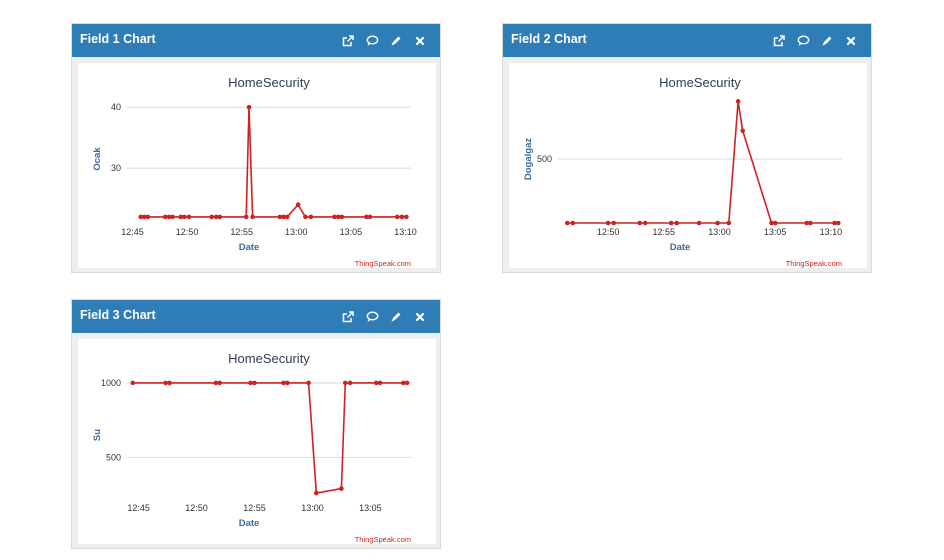 This screenshot has width=944, height=560. Describe the element at coordinates (118, 39) in the screenshot. I see `widget-title: Field 1 Chart` at that location.